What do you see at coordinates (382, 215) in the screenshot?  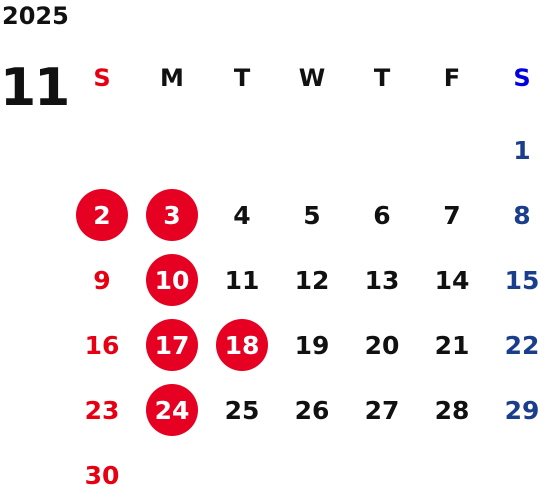 I see `date-cell: 6` at bounding box center [382, 215].